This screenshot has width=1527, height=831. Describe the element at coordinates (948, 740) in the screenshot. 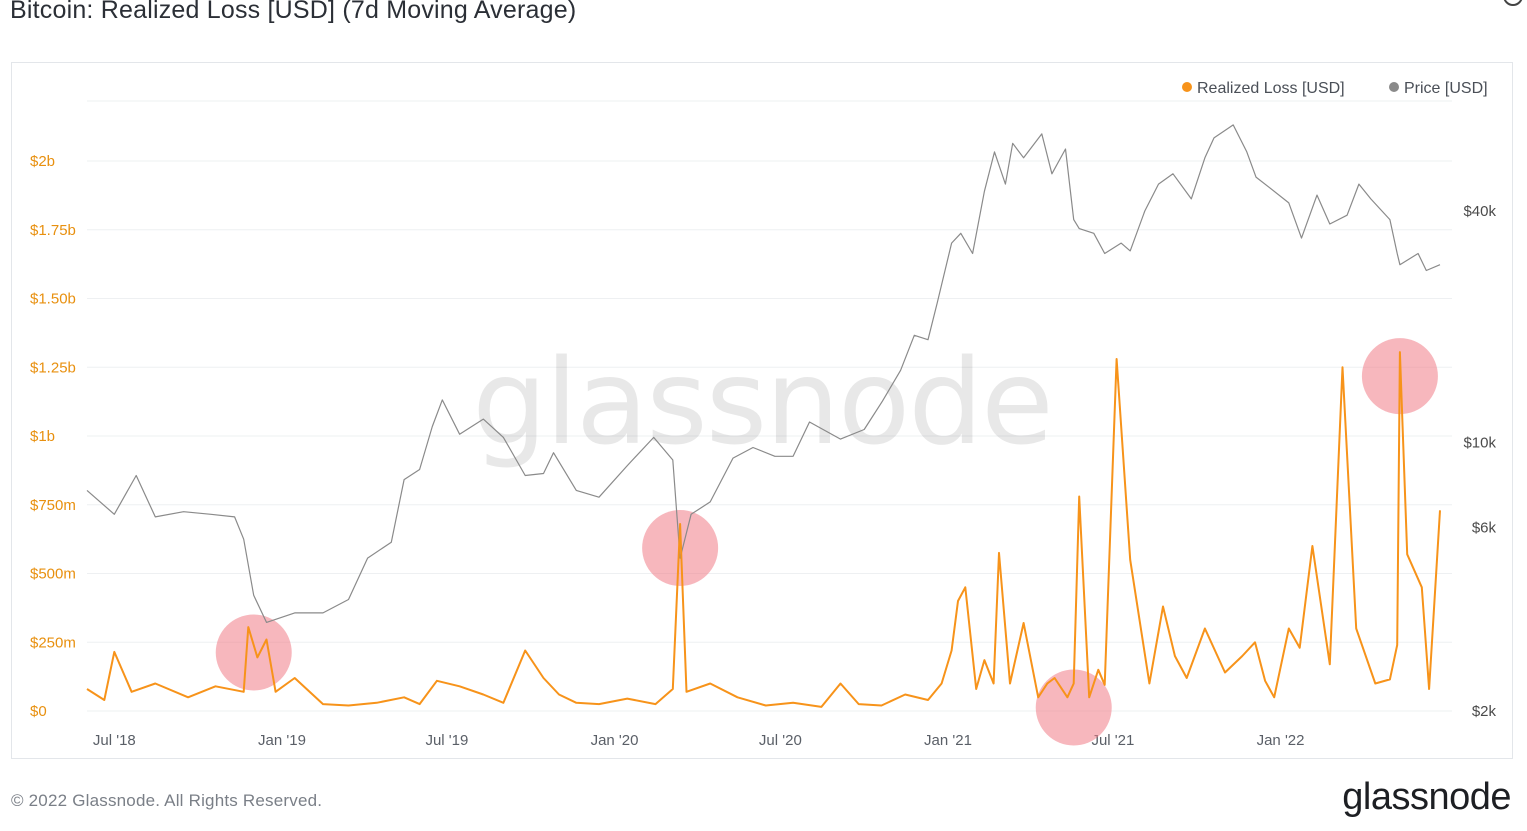

I see `x-tick-label: Jan '21` at that location.